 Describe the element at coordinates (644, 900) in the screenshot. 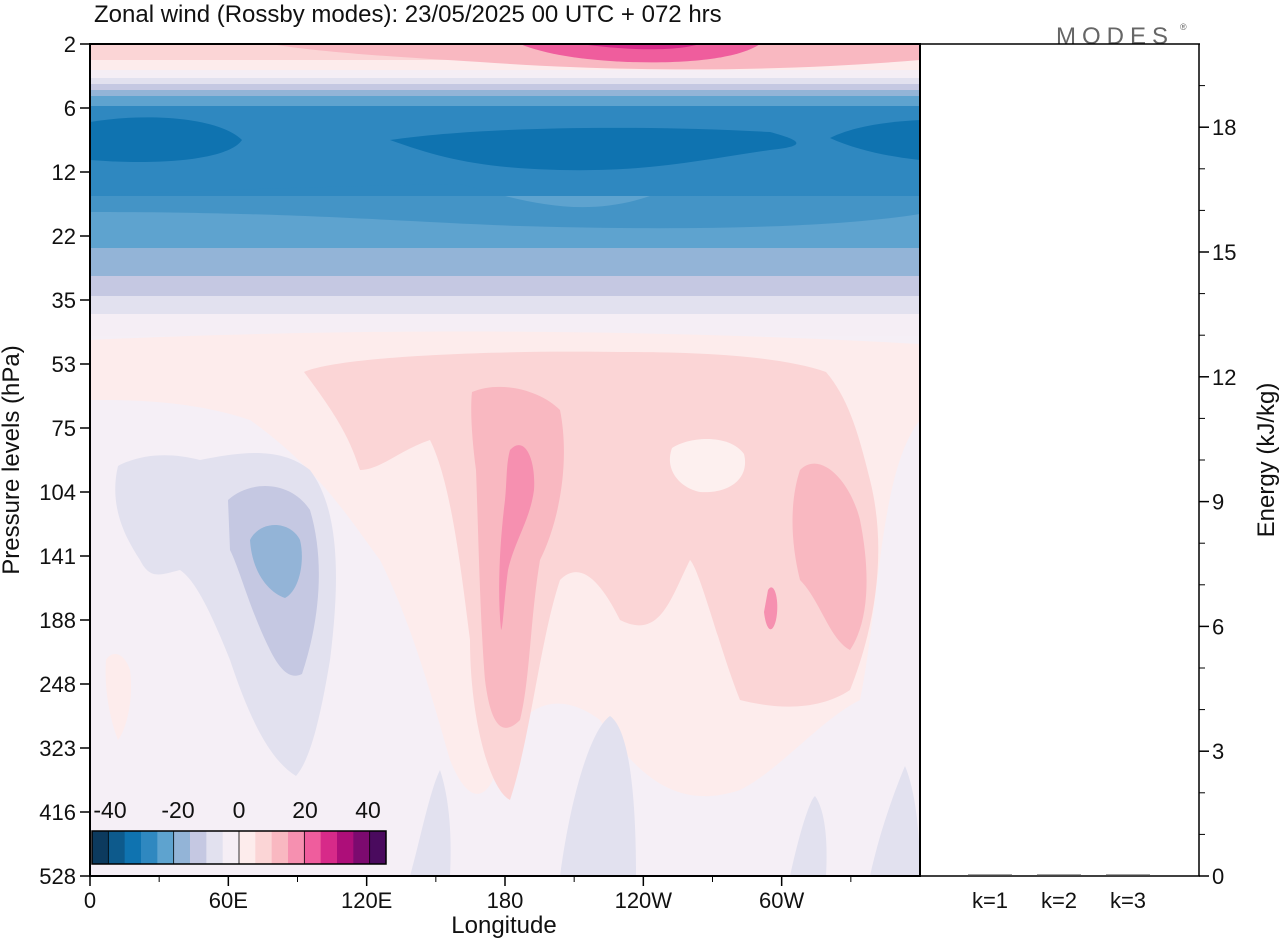

I see `x-axis-tick-label: 120W` at that location.